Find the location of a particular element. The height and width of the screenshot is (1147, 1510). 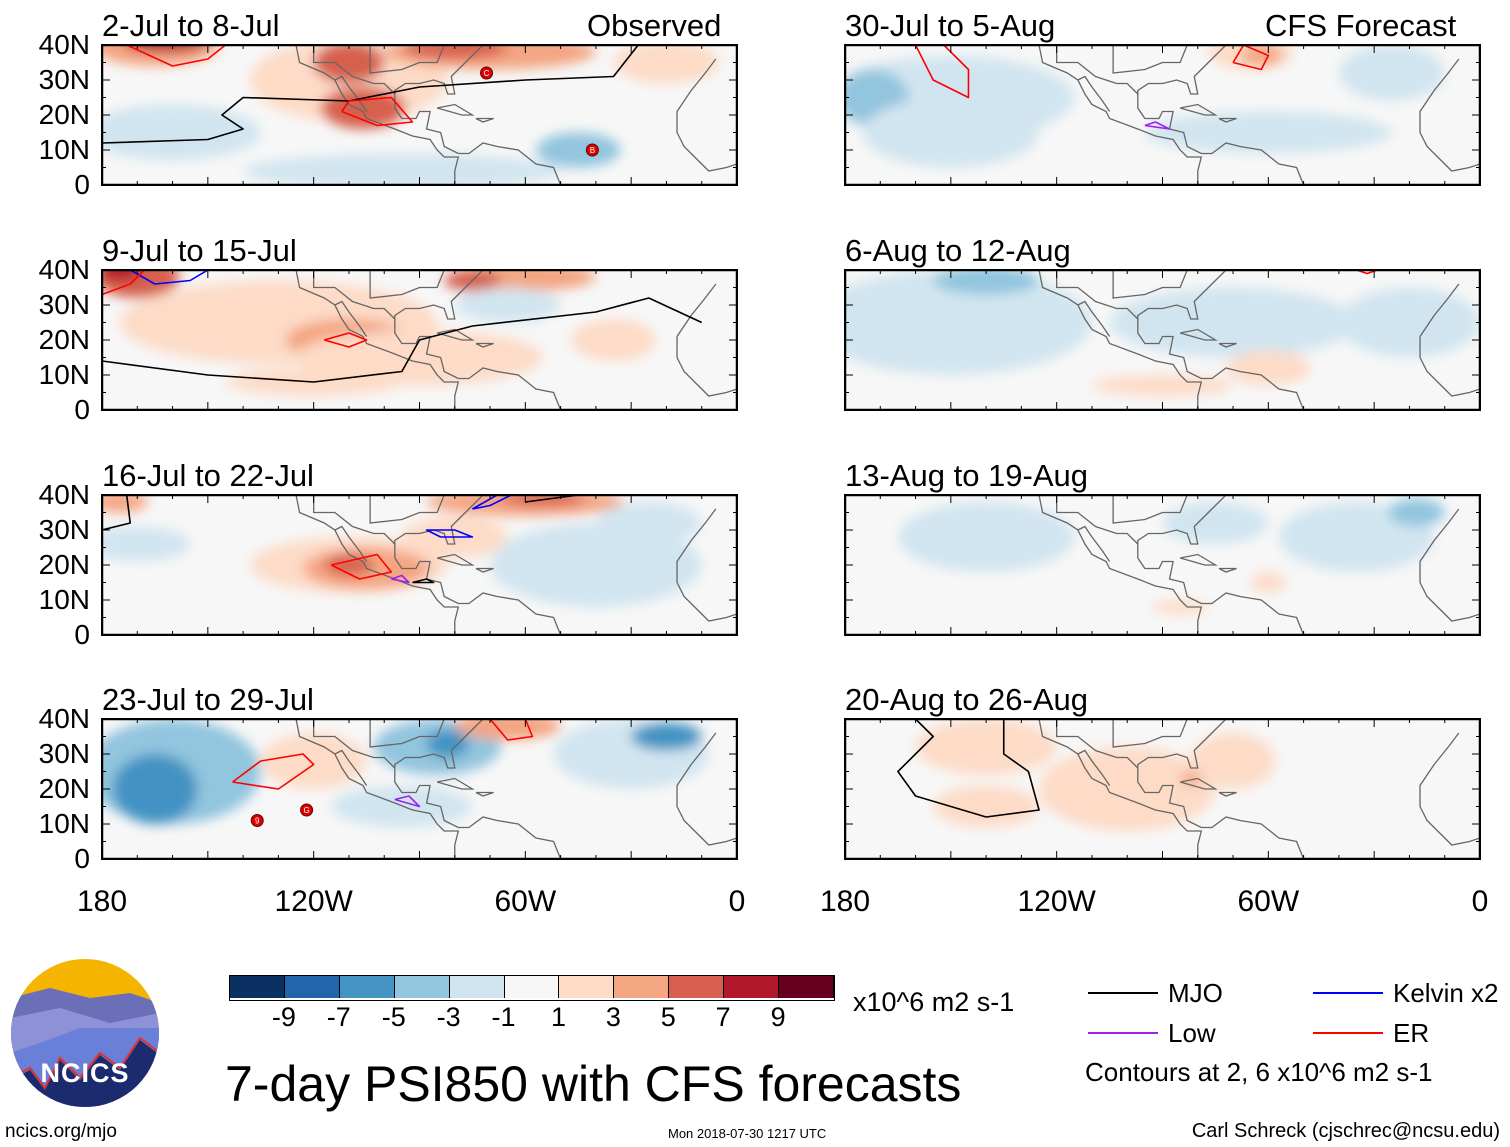

svg-text: NCICS is located at coordinates (84, 1073).